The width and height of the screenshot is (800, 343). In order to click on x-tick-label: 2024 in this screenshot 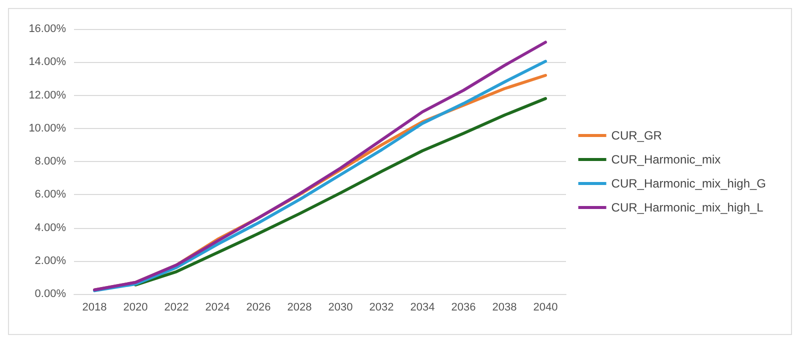, I will do `click(217, 308)`.